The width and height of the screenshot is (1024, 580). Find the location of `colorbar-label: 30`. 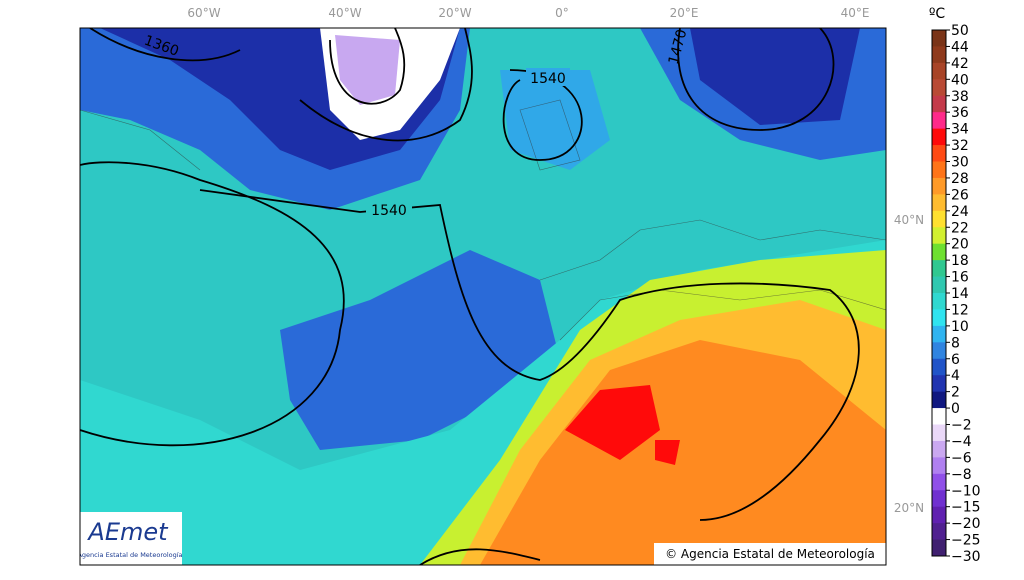

colorbar-label: 30 is located at coordinates (960, 163).